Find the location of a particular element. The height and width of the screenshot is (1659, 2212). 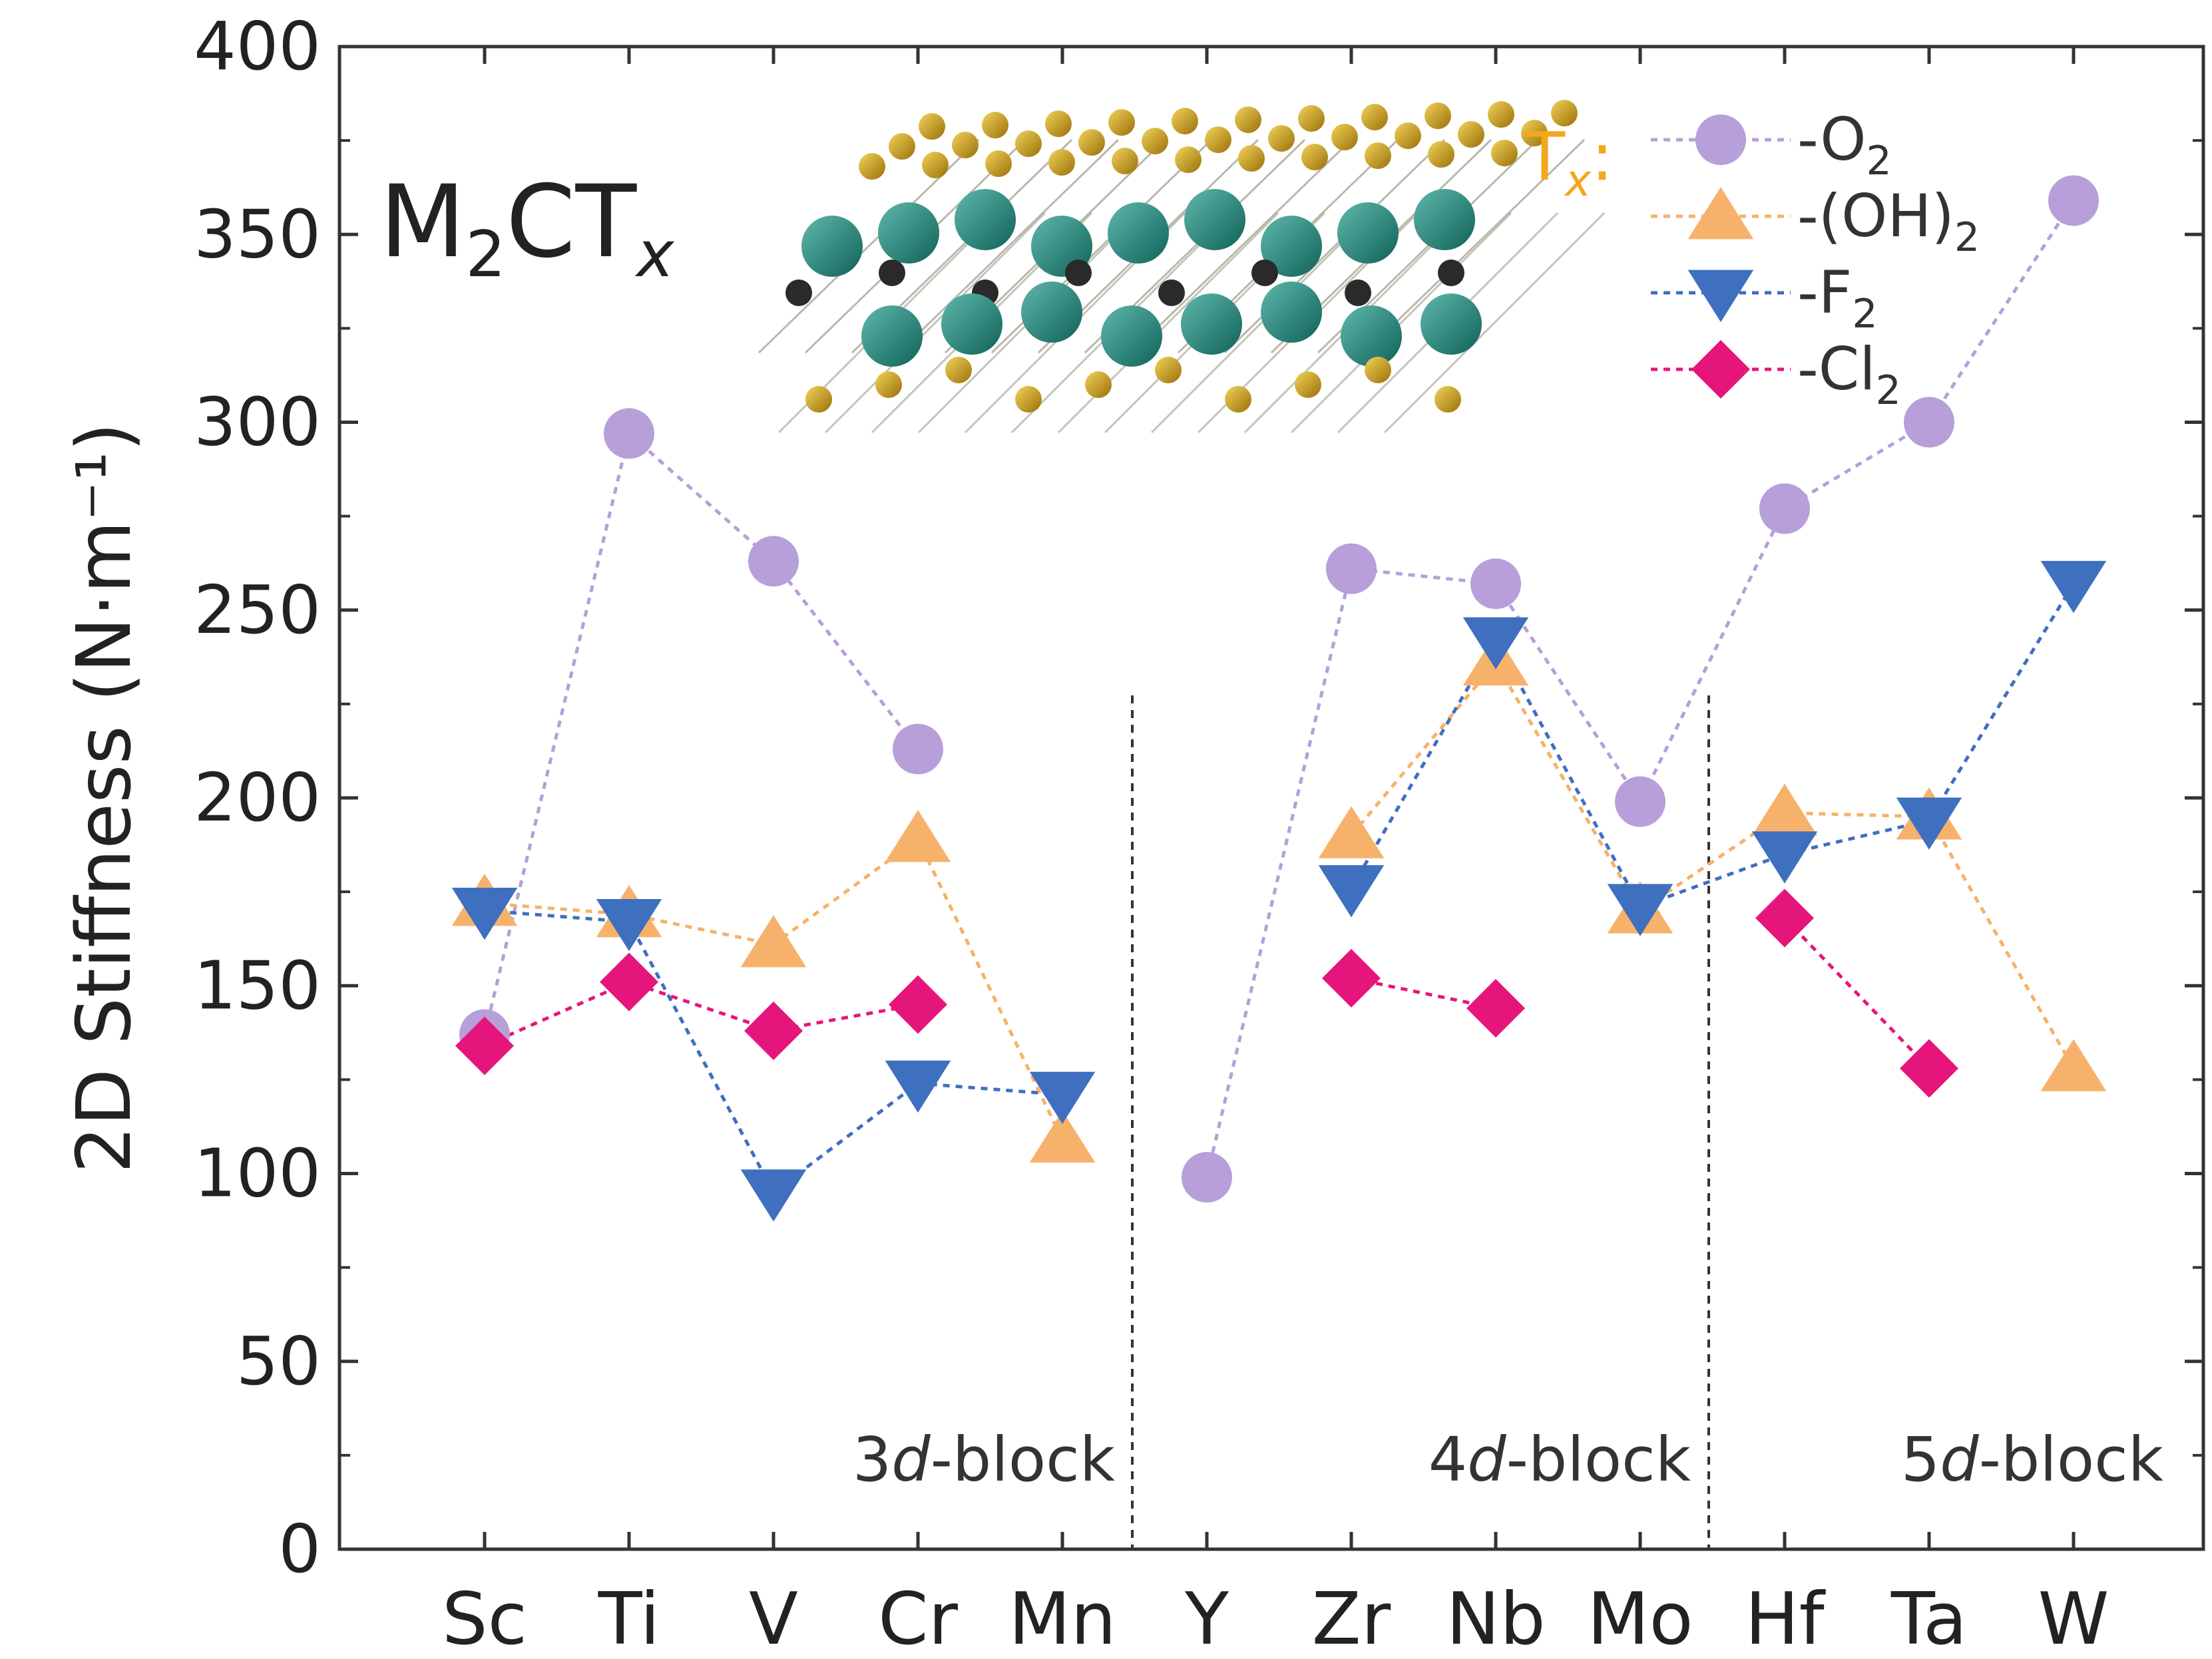

point-o2-cr is located at coordinates (918, 749).